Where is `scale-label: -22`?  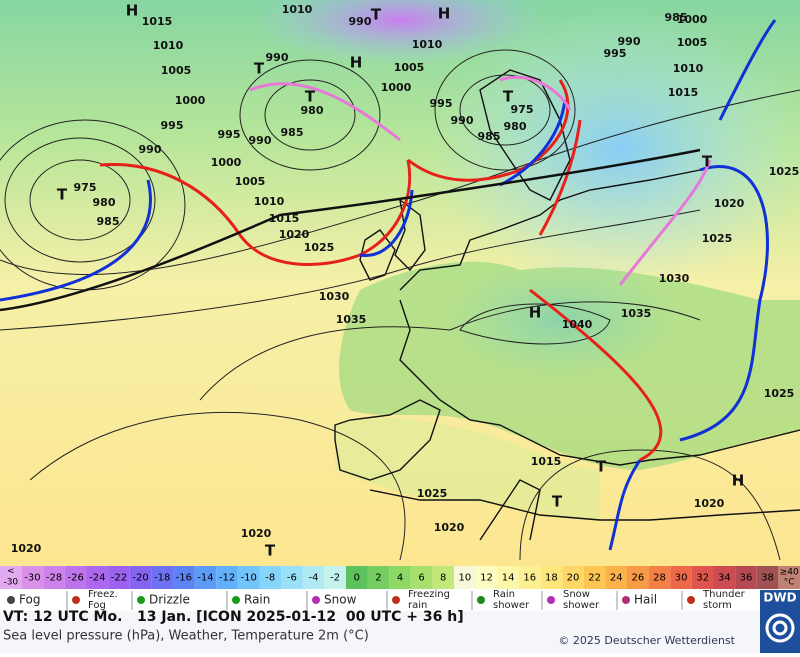
scale-label: -22 is located at coordinates (119, 578).